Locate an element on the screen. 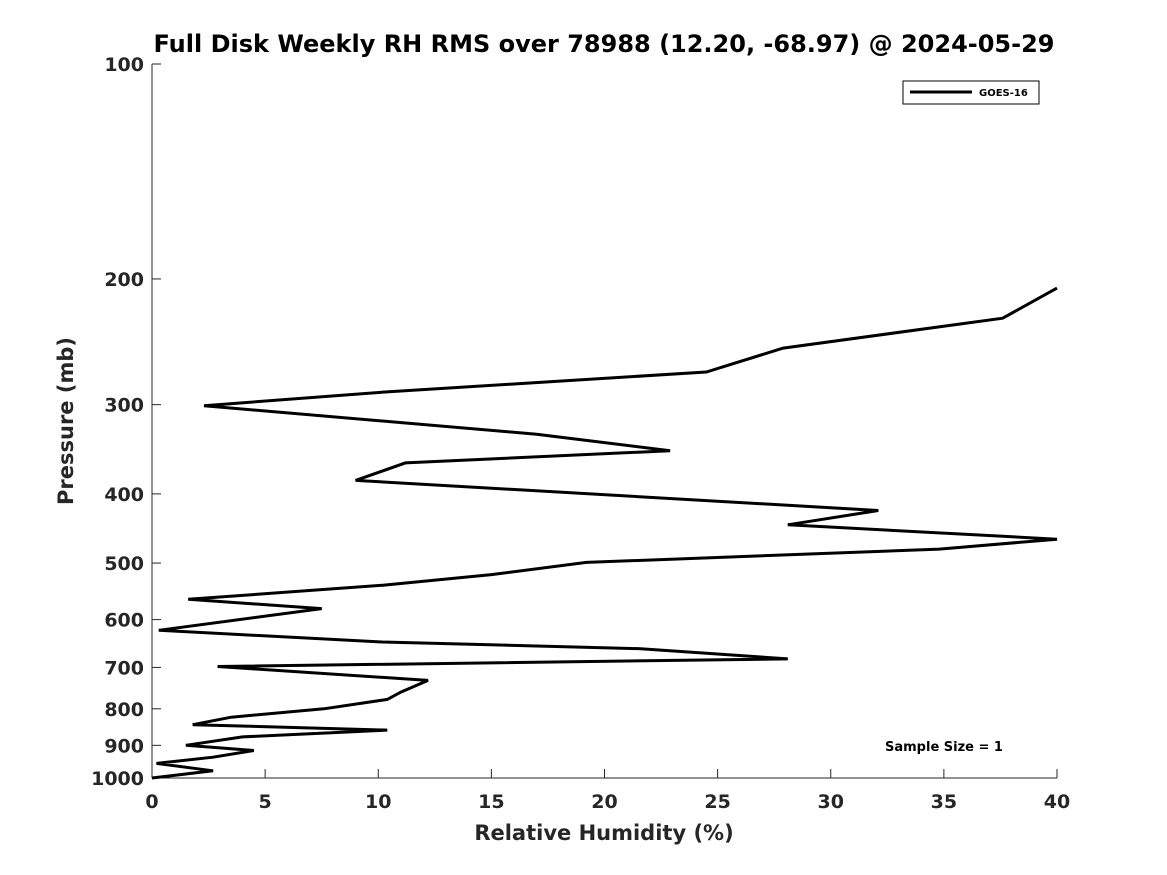  x-axis-ticks: 0 5 10 15 20 25 30 35 40 is located at coordinates (607, 791).